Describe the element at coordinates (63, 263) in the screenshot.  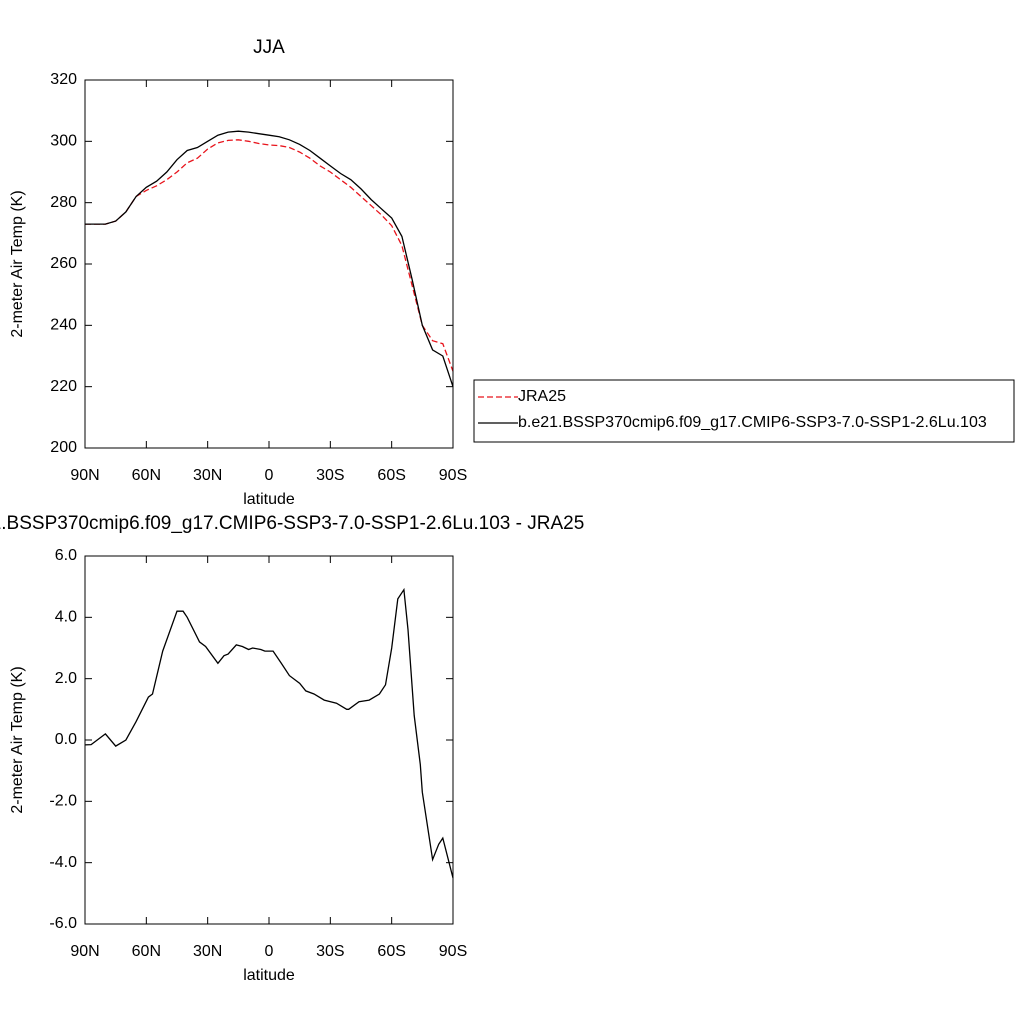
I see `y-tick-label: 260` at that location.